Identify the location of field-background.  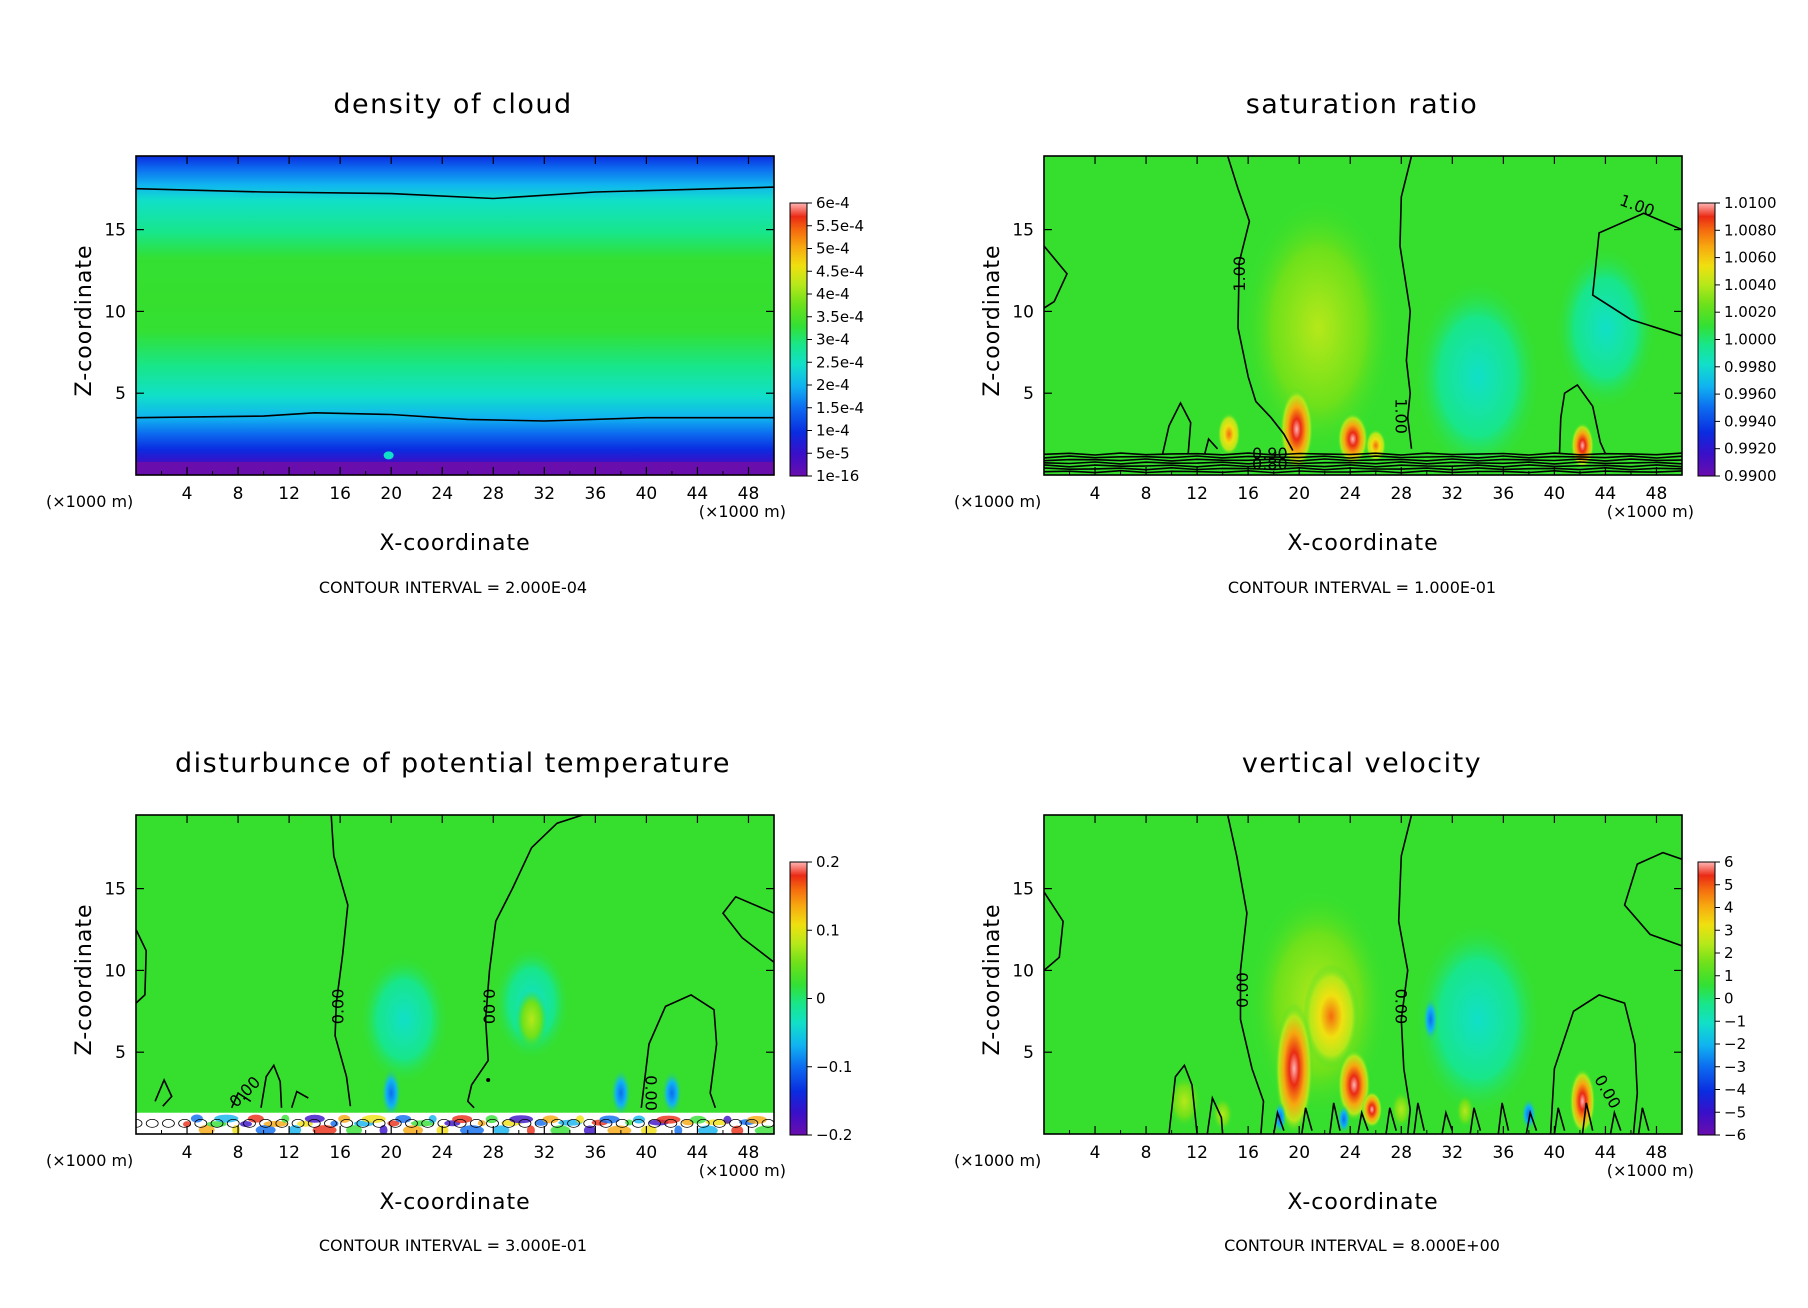
(455, 315).